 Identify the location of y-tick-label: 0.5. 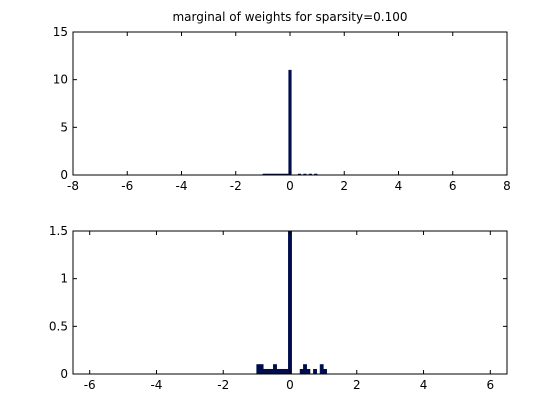
(58, 326).